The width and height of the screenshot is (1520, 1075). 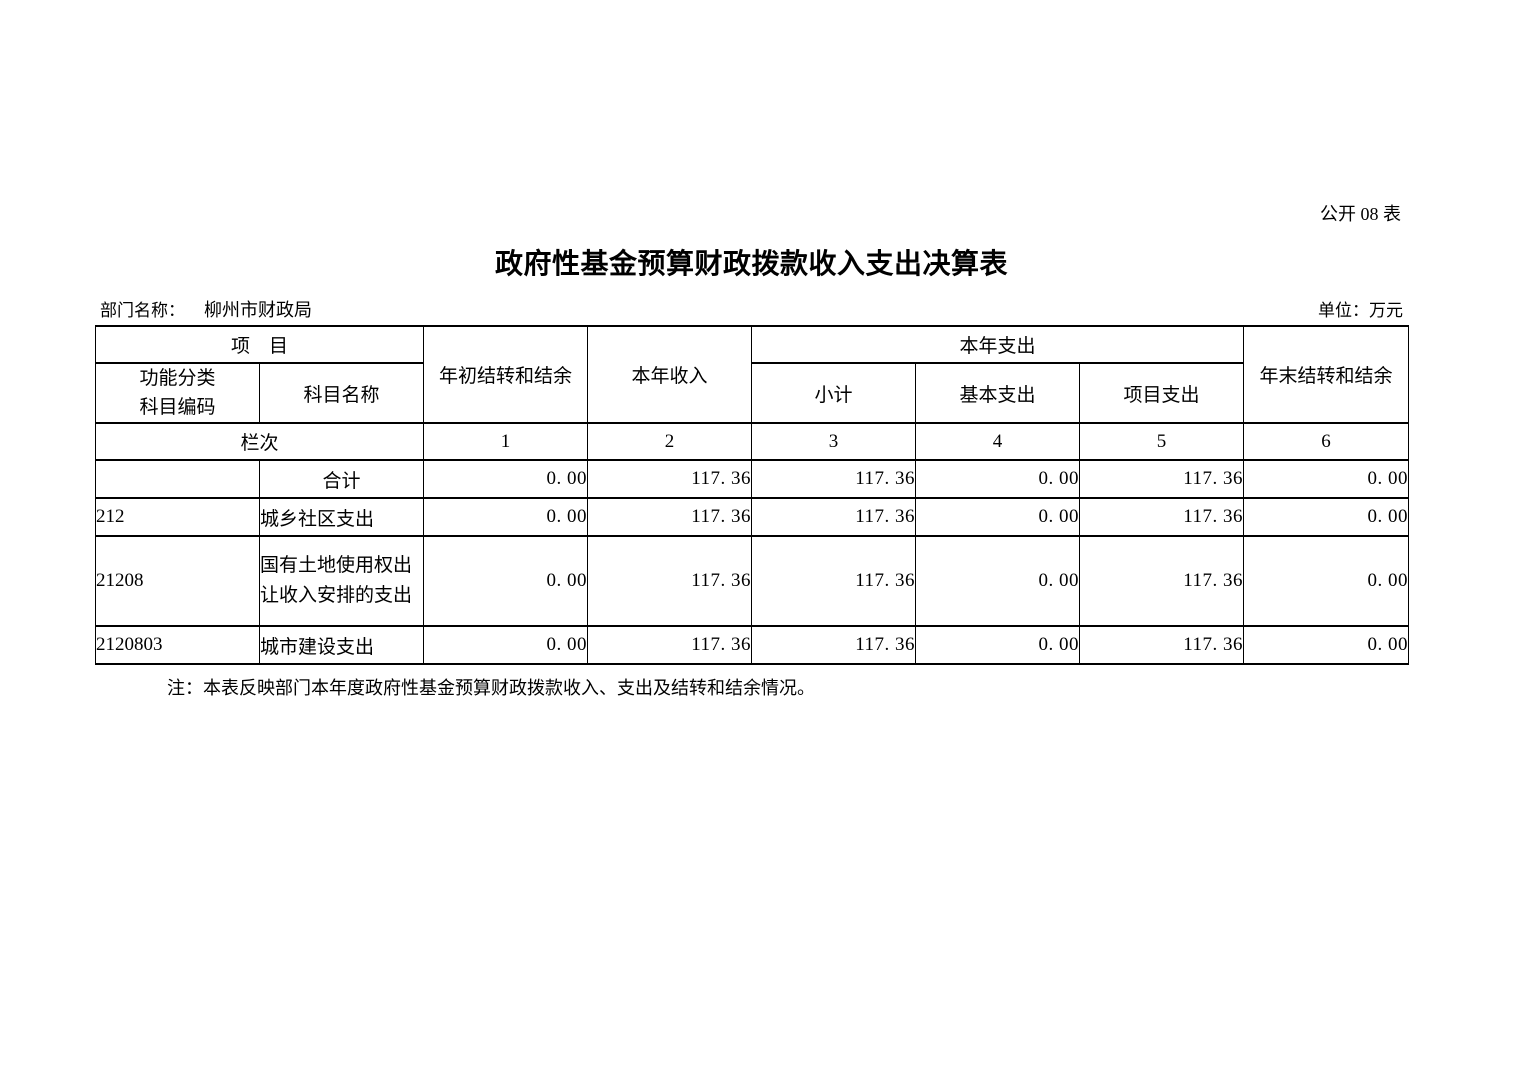 I want to click on page-title: 政府性基金预算财政拨款收入支出决算表, so click(x=751, y=264).